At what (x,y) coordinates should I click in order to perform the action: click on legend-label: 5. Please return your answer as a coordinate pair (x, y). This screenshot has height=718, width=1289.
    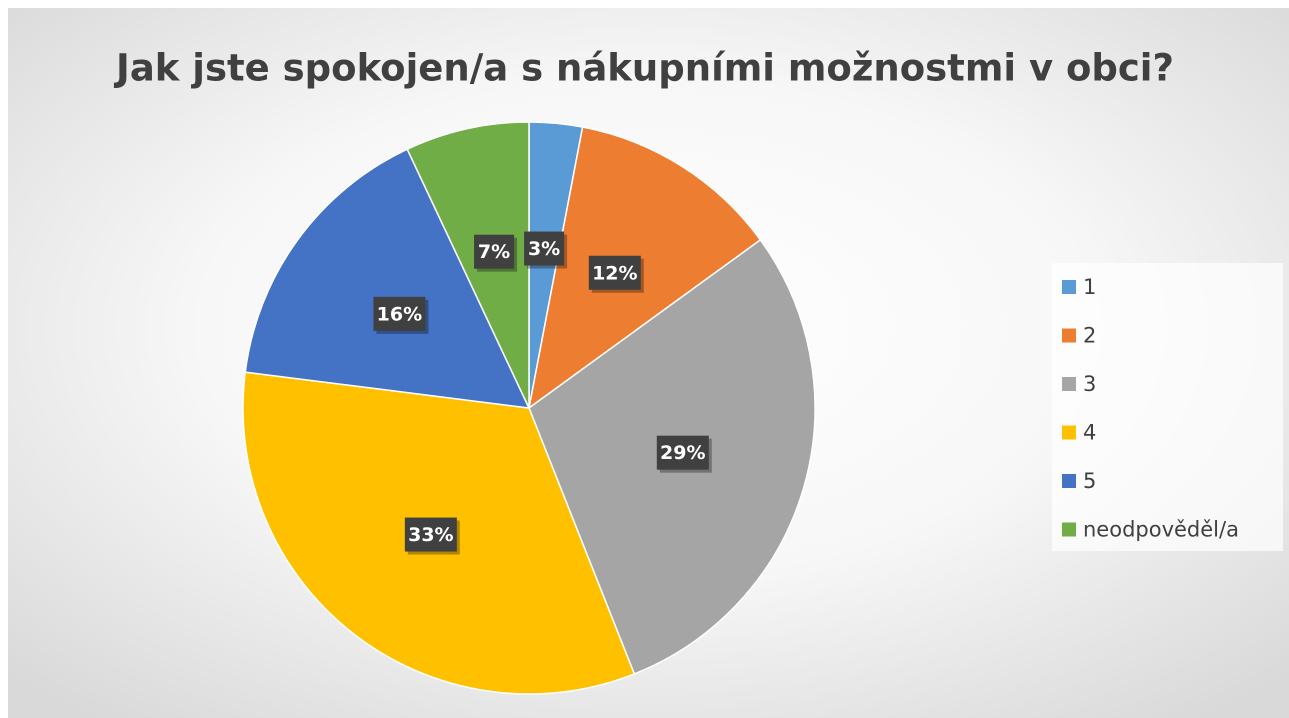
    Looking at the image, I should click on (1089, 481).